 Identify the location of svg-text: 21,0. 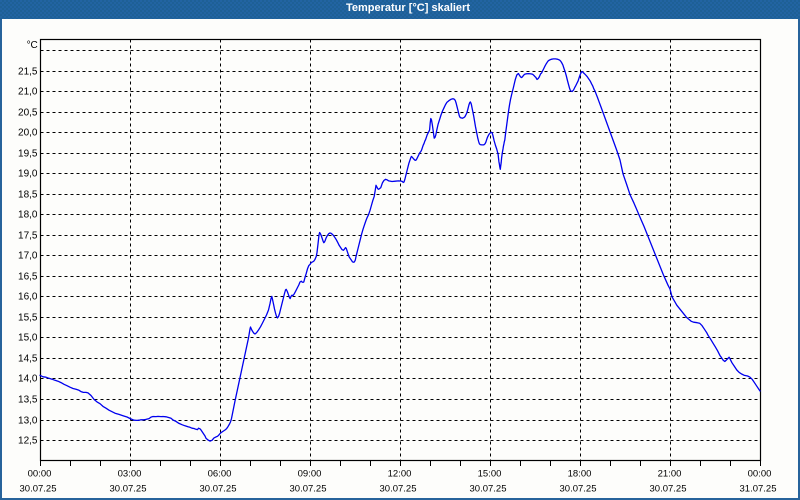
(28, 92).